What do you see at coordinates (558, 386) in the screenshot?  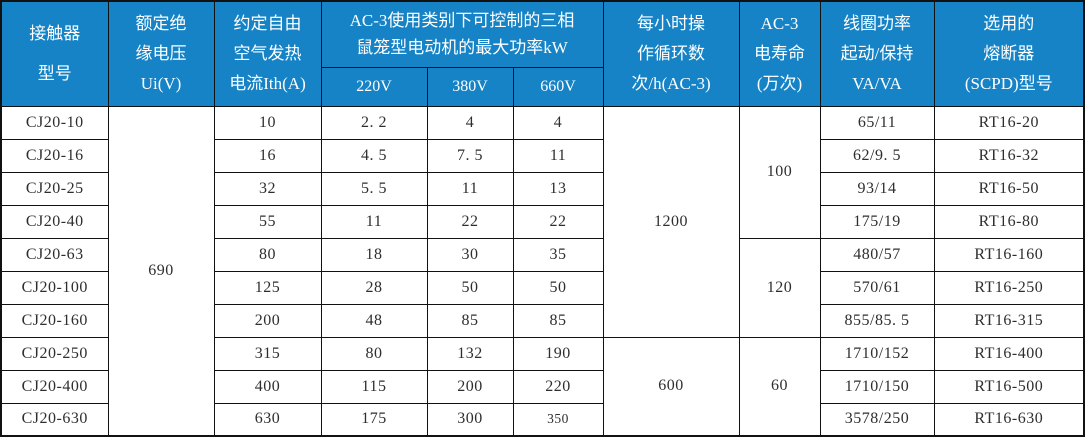 I see `kw660-cell: 220` at bounding box center [558, 386].